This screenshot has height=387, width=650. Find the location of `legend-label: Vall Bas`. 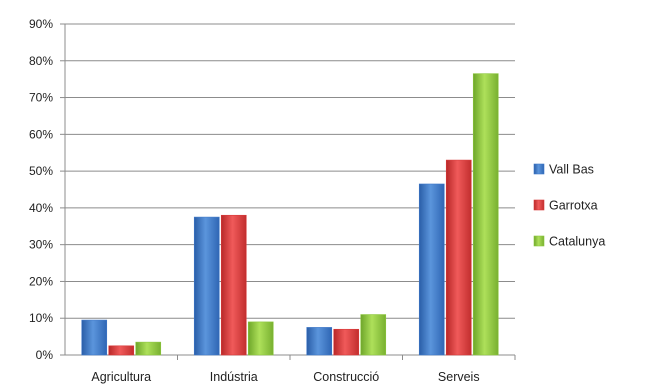

legend-label: Vall Bas is located at coordinates (571, 170).